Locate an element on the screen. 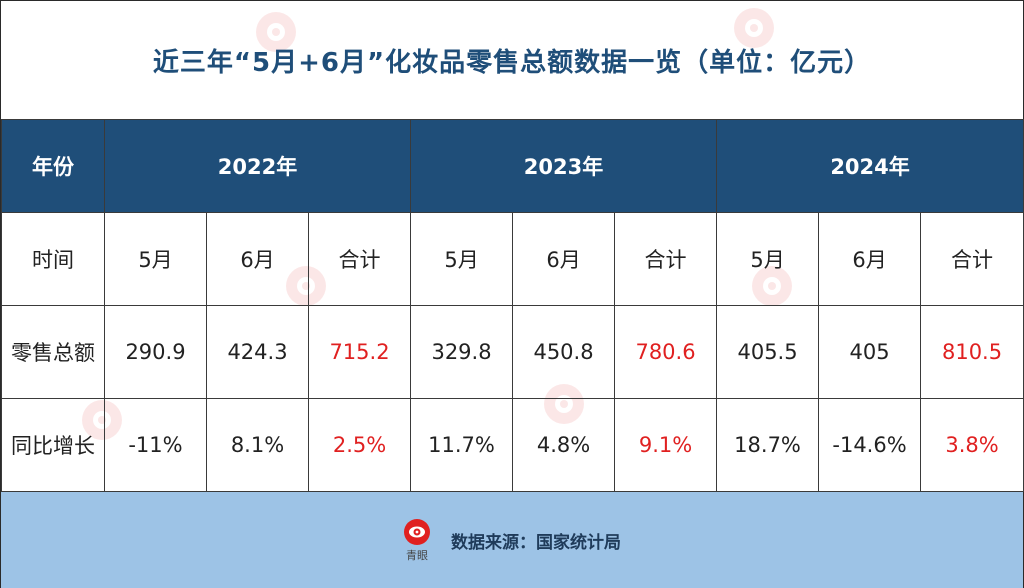 This screenshot has width=1024, height=588. table-cell: 405 is located at coordinates (870, 352).